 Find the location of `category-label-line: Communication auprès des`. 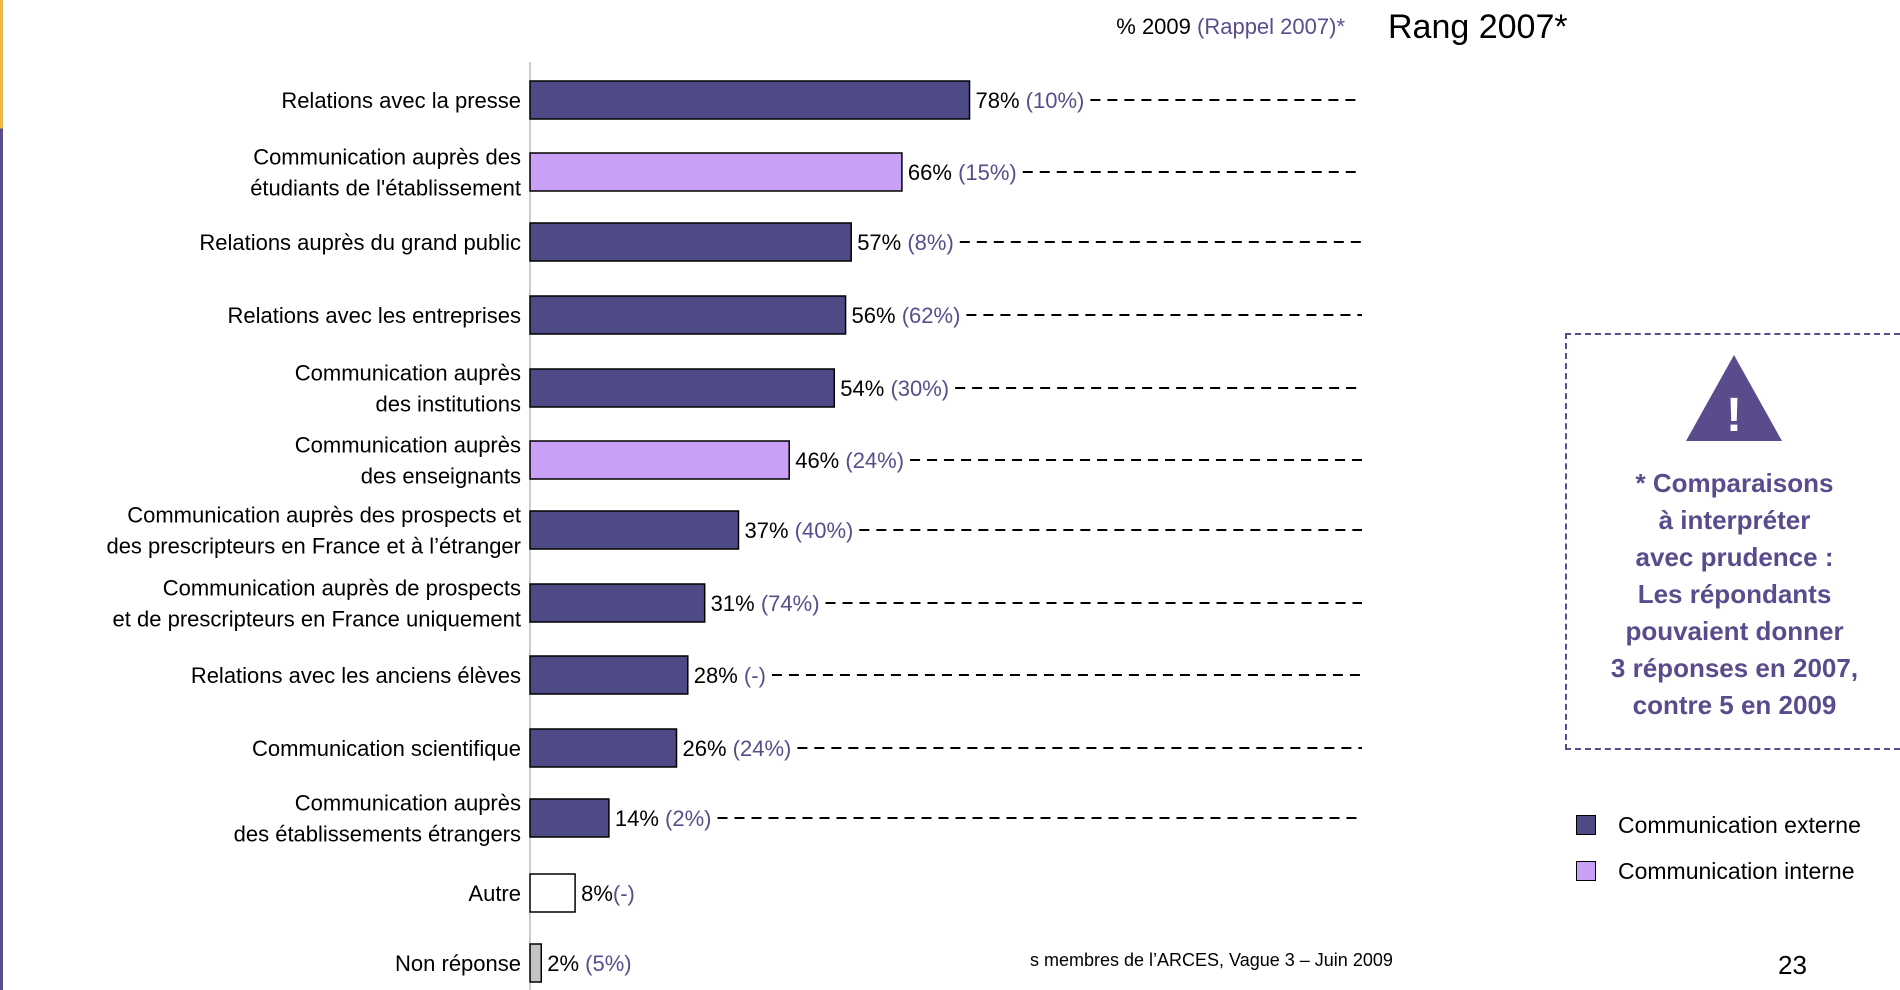

category-label-line: Communication auprès des is located at coordinates (387, 157).